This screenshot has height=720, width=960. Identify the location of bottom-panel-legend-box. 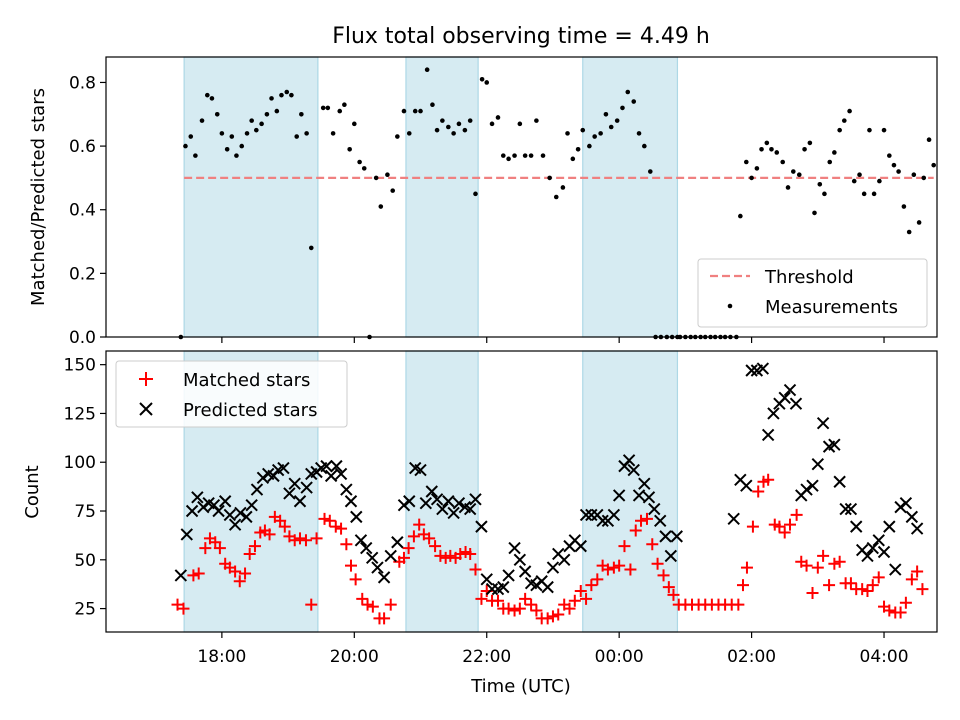
(231, 394).